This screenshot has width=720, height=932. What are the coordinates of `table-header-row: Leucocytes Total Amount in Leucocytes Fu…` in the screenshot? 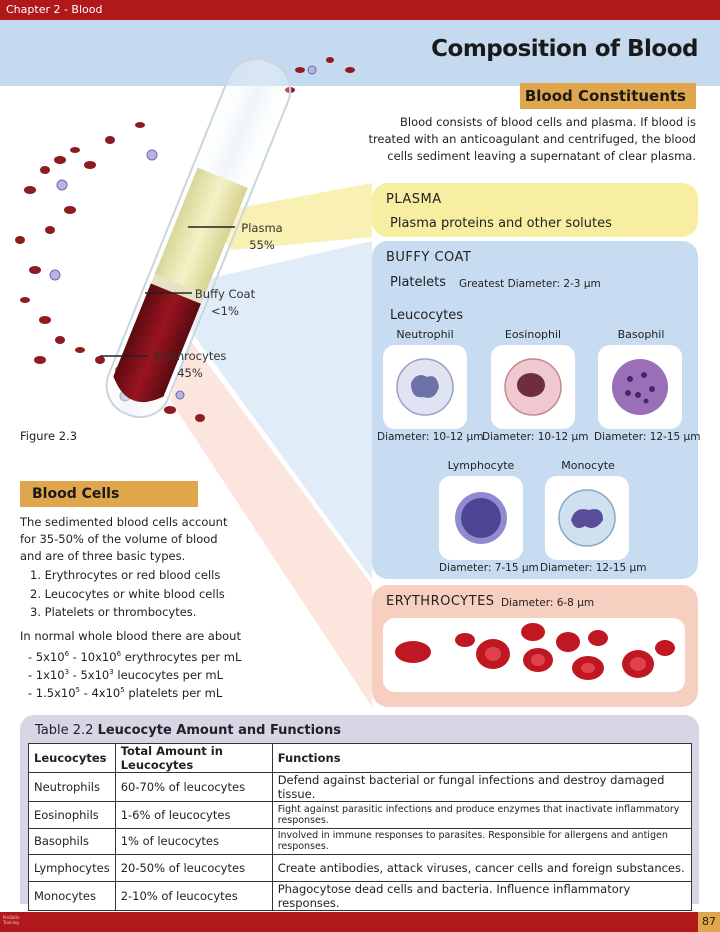 It's located at (360, 758).